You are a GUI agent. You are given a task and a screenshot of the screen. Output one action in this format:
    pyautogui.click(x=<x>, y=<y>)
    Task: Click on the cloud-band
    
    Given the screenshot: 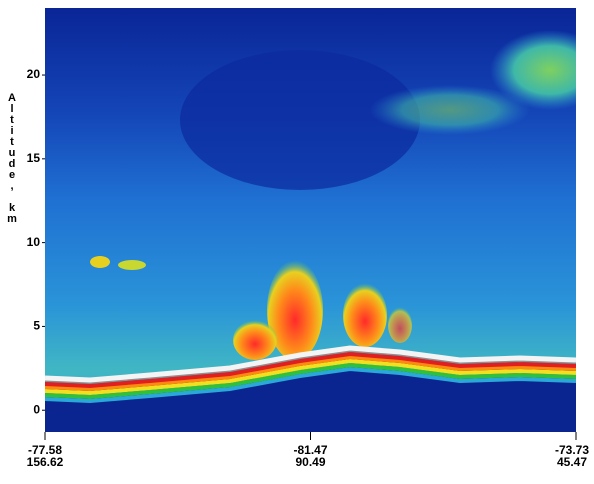 What is the action you would take?
    pyautogui.click(x=450, y=110)
    